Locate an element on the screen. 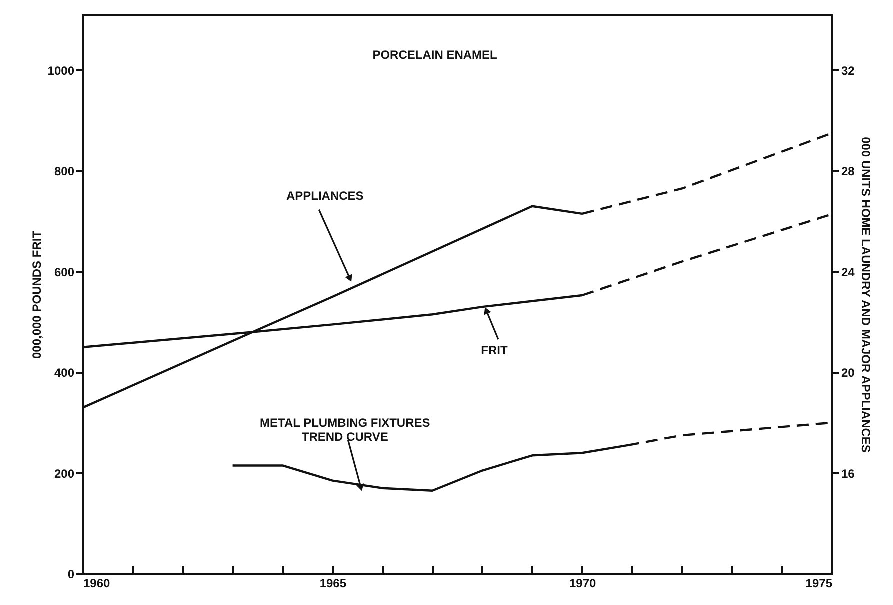  annotation: APPLIANCES is located at coordinates (325, 195).